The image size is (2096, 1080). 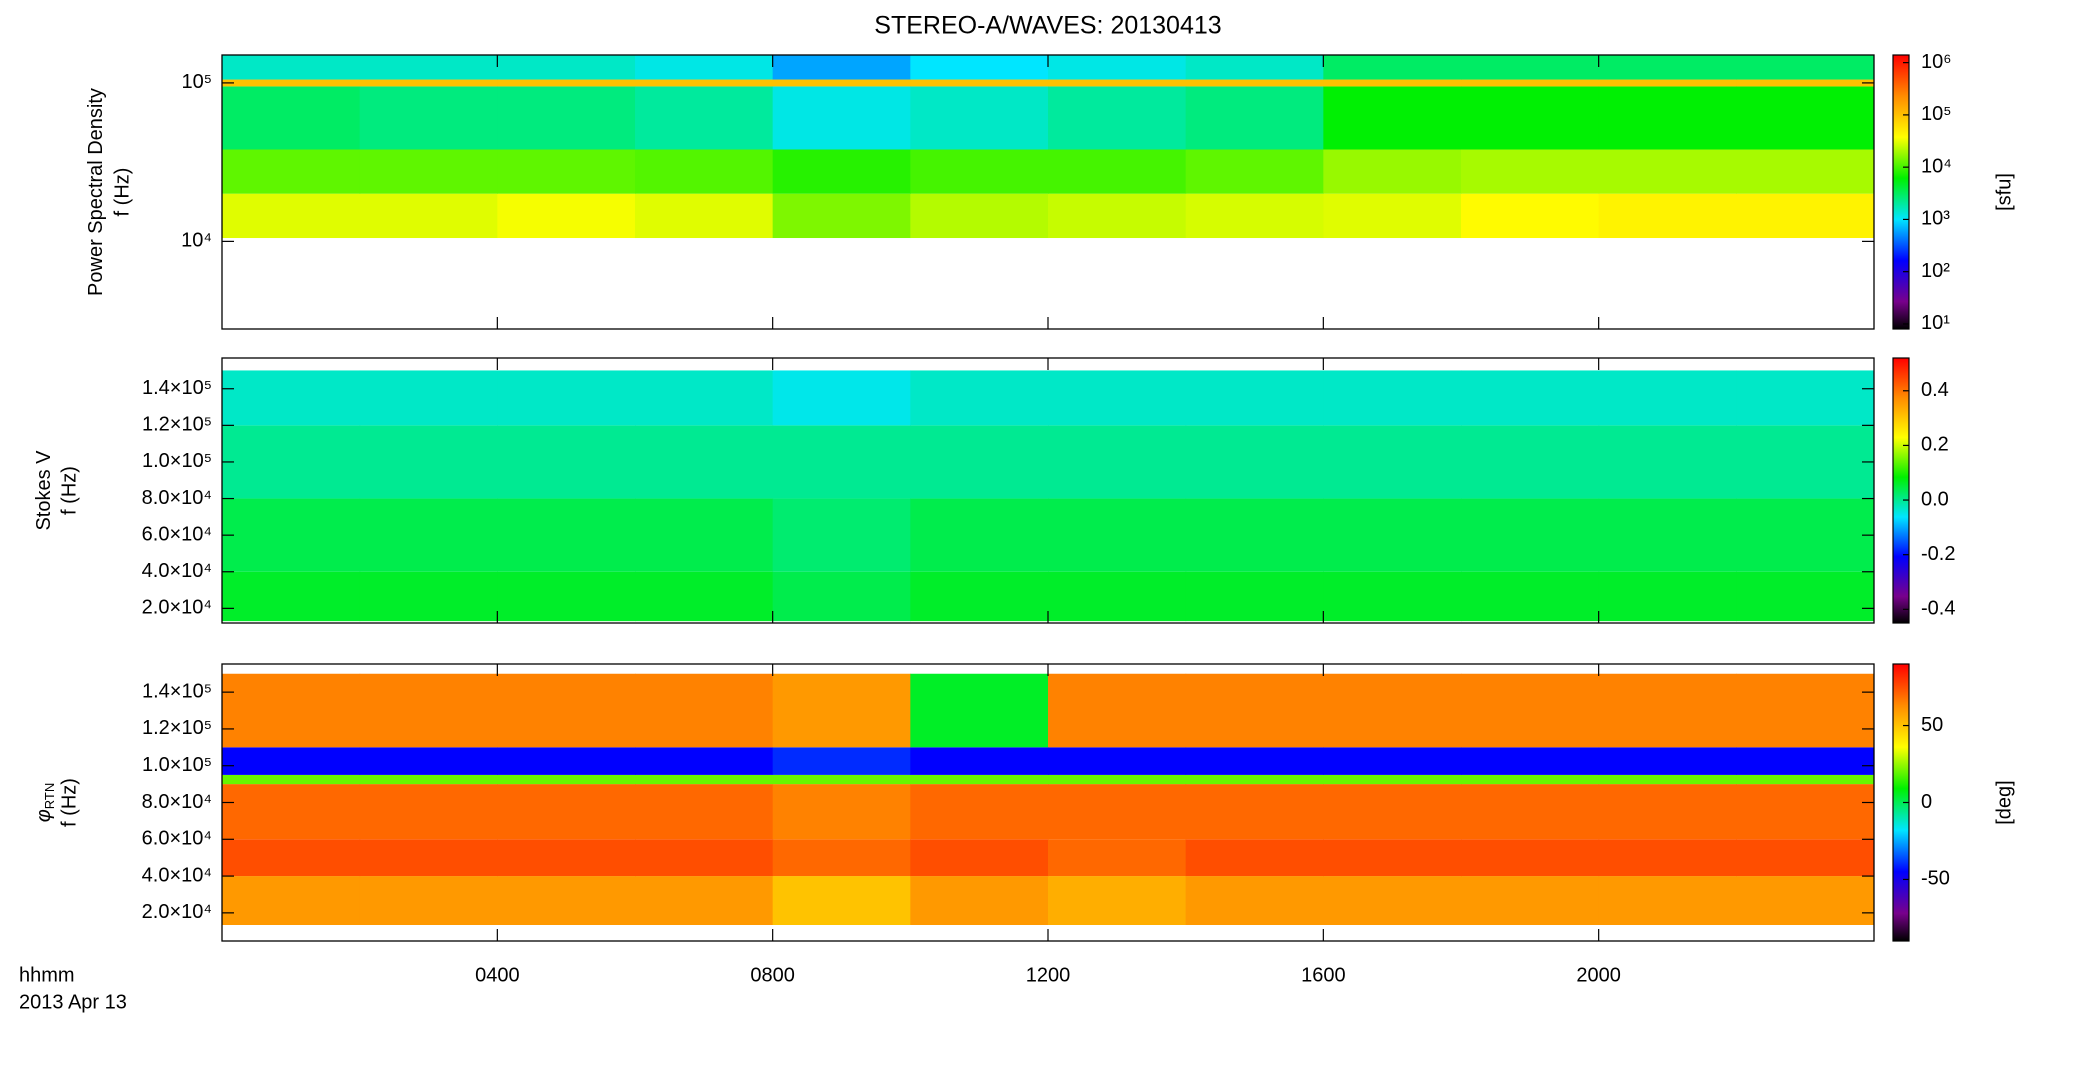 What do you see at coordinates (96, 192) in the screenshot?
I see `y-axis-label-main: Power Spectral Density` at bounding box center [96, 192].